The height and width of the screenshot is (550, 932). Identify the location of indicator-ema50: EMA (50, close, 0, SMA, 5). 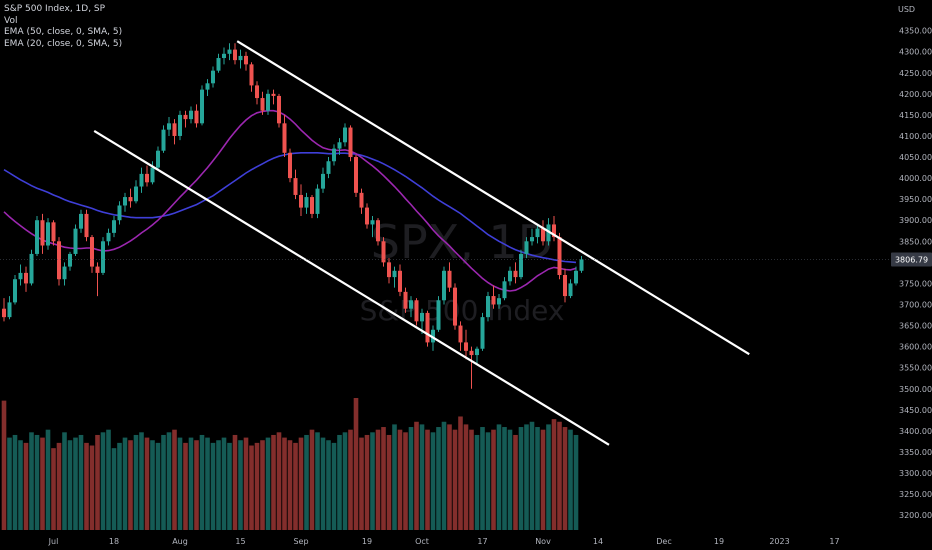
(63, 32).